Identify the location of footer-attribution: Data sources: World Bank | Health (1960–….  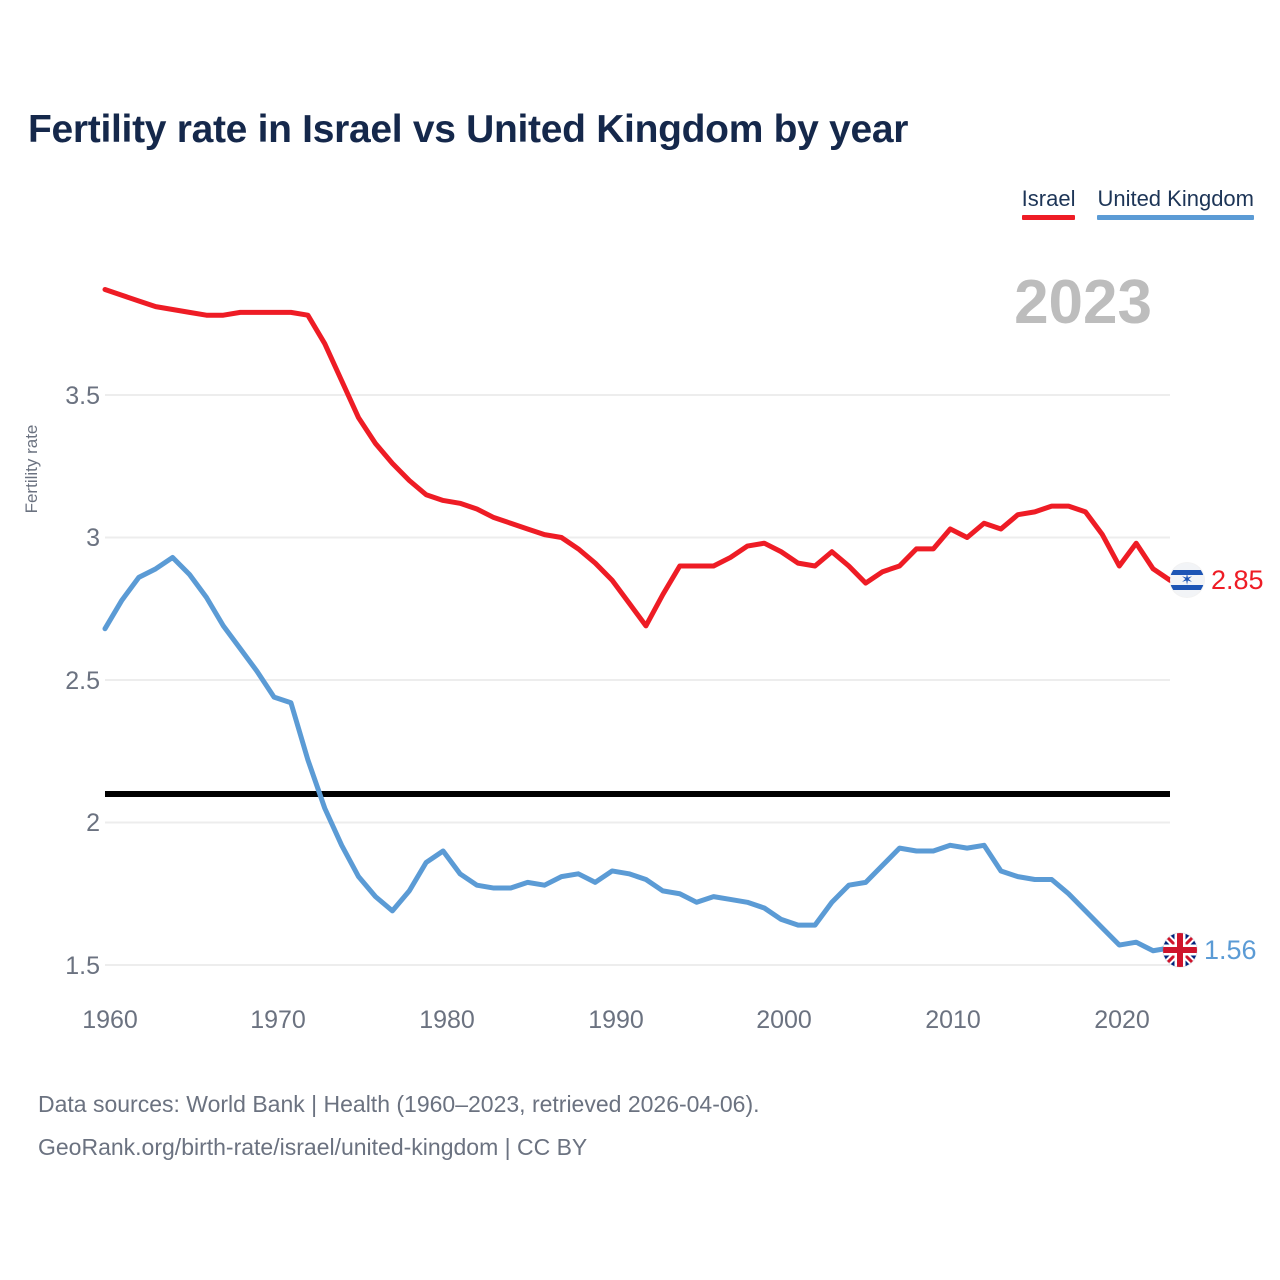
(399, 1126).